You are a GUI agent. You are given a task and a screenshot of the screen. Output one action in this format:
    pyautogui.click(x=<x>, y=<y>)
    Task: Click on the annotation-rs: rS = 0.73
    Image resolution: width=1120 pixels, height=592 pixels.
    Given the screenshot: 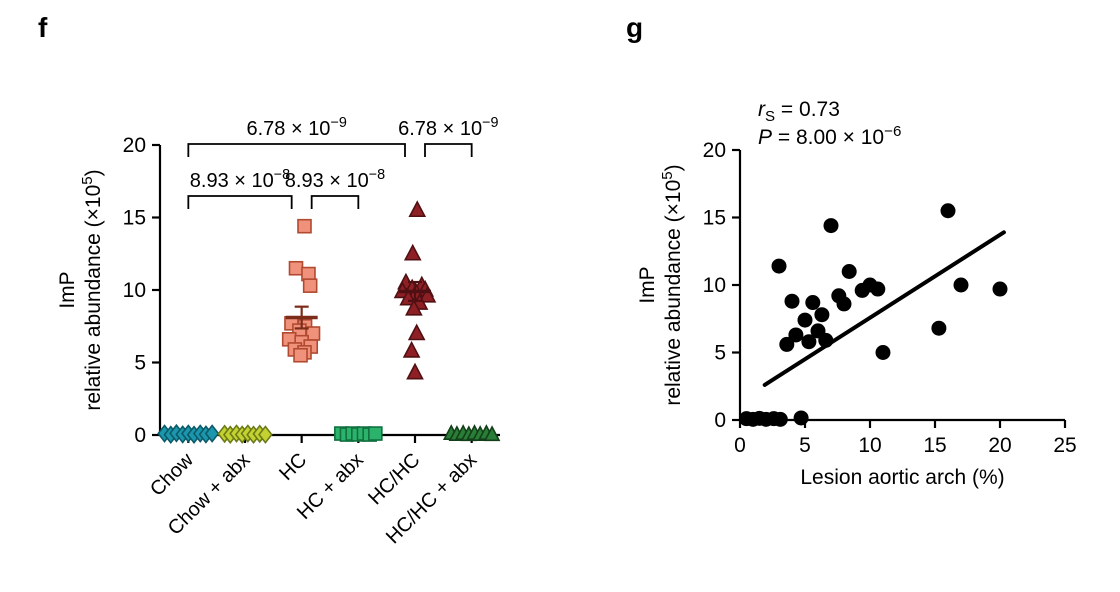 What is the action you would take?
    pyautogui.click(x=799, y=111)
    